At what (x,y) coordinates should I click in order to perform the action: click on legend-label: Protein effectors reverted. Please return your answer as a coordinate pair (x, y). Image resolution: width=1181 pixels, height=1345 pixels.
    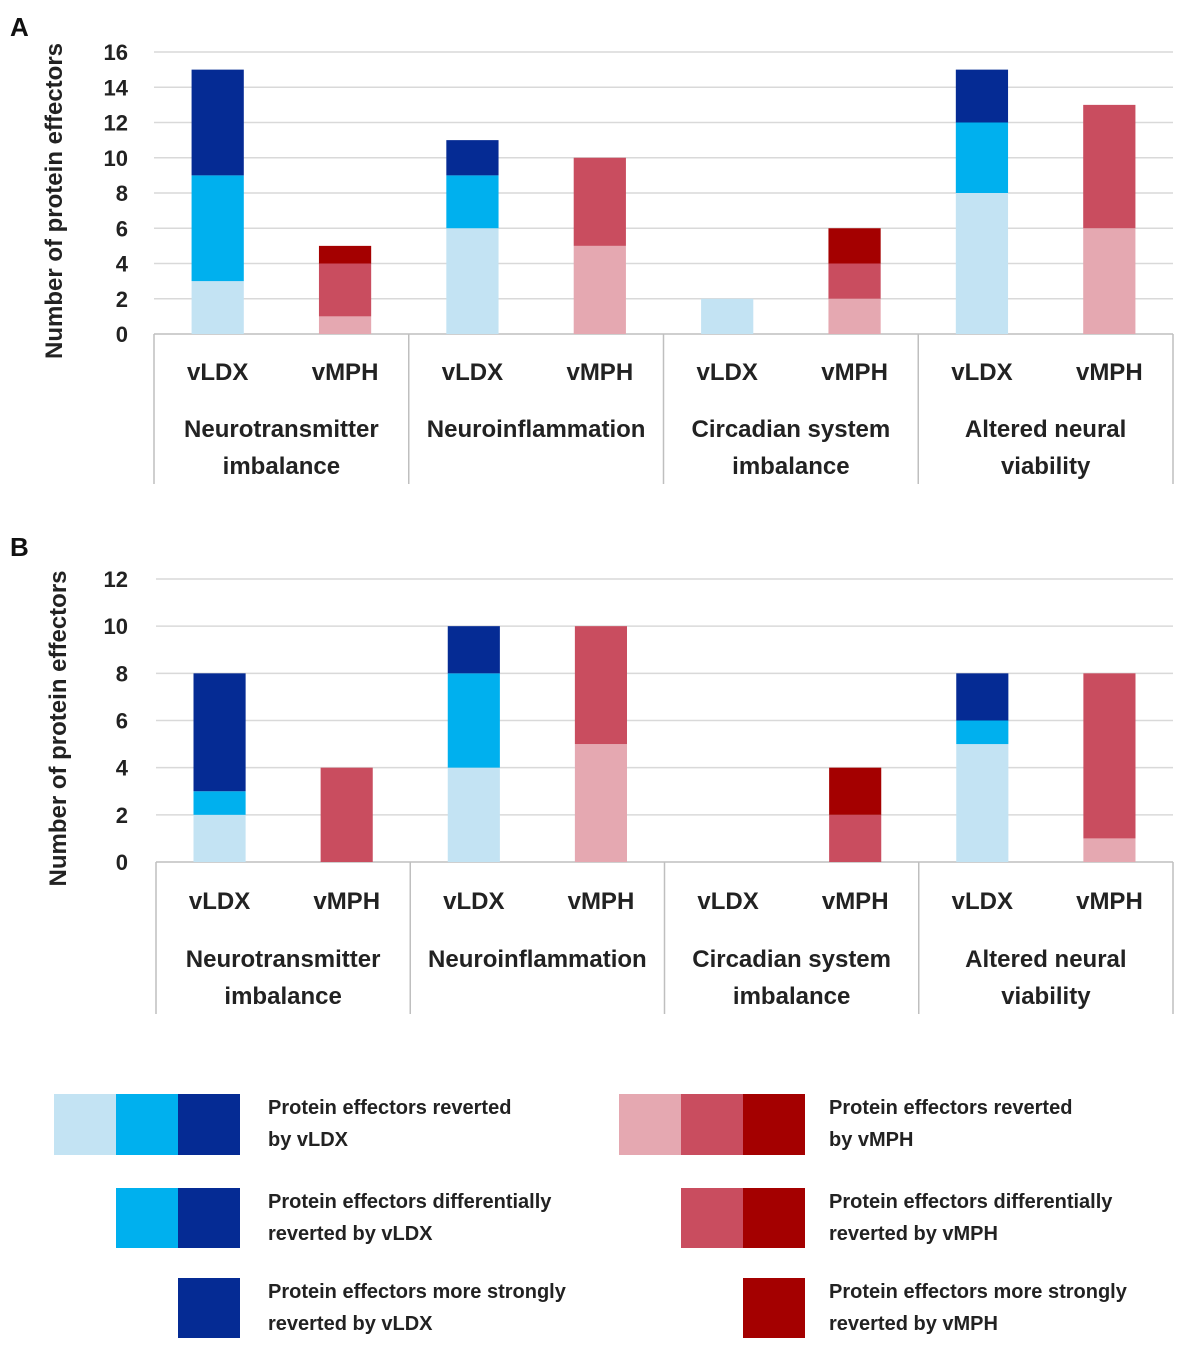
    Looking at the image, I should click on (950, 1108).